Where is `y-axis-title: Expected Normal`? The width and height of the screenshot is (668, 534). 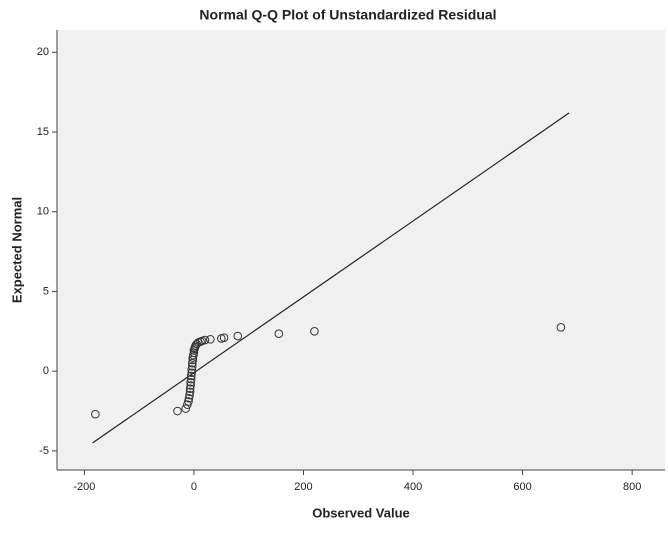
y-axis-title: Expected Normal is located at coordinates (16, 250).